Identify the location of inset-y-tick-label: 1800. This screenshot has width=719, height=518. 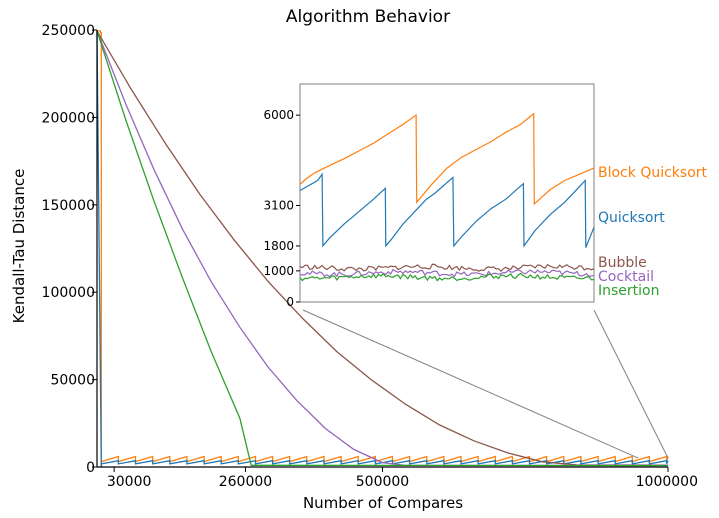
(278, 246).